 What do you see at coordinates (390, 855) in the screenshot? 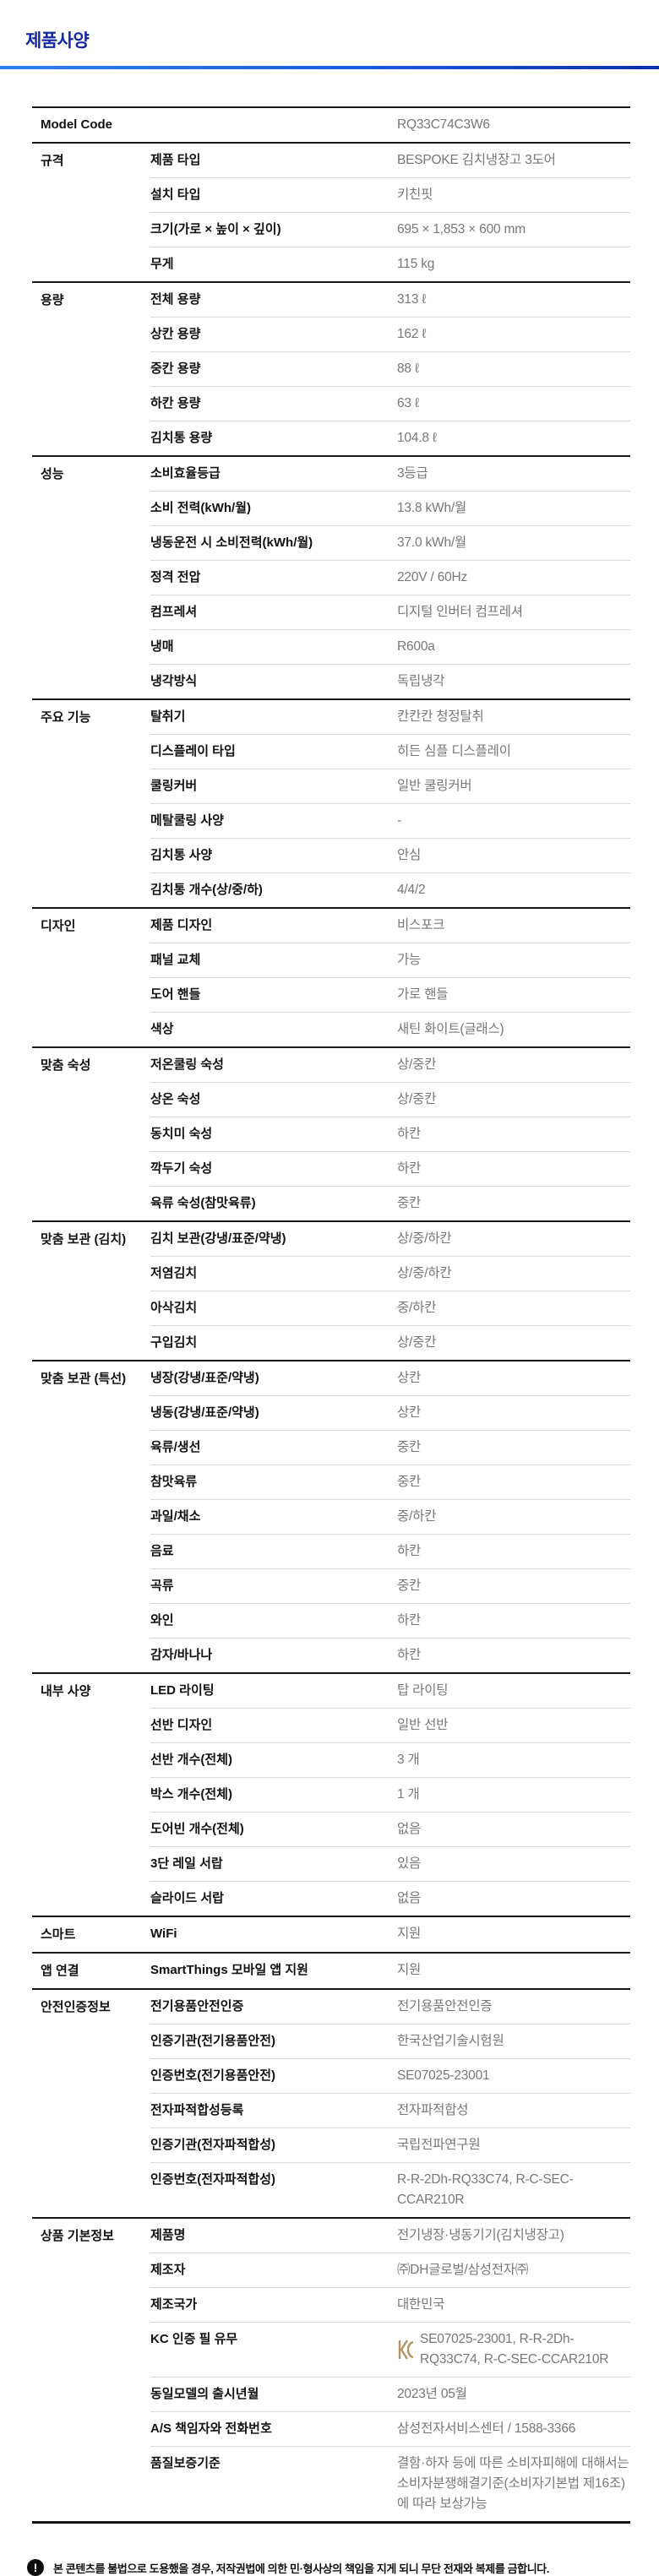
I see `spec-row: 김치통 사양 안심` at bounding box center [390, 855].